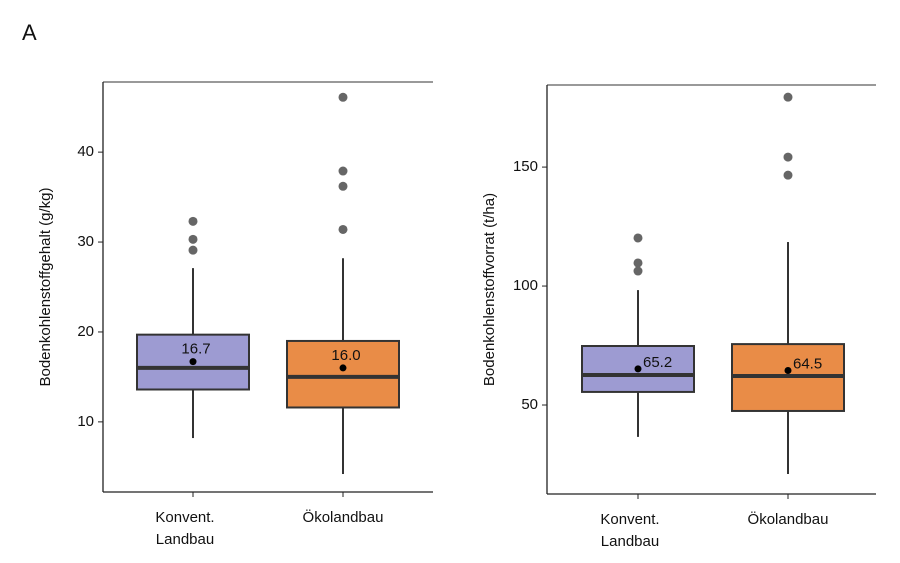 The height and width of the screenshot is (563, 900). I want to click on y-tick-label: 50, so click(529, 404).